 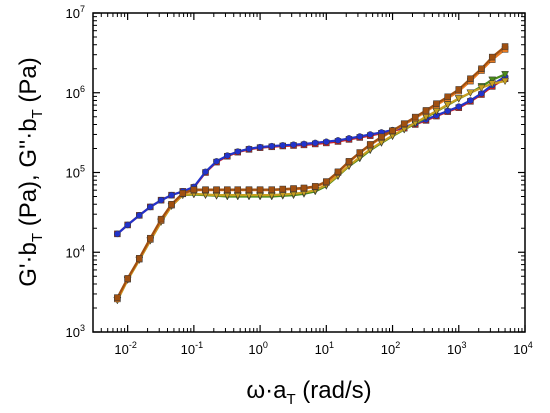 What do you see at coordinates (522, 348) in the screenshot?
I see `x-tick-label: 10⁴` at bounding box center [522, 348].